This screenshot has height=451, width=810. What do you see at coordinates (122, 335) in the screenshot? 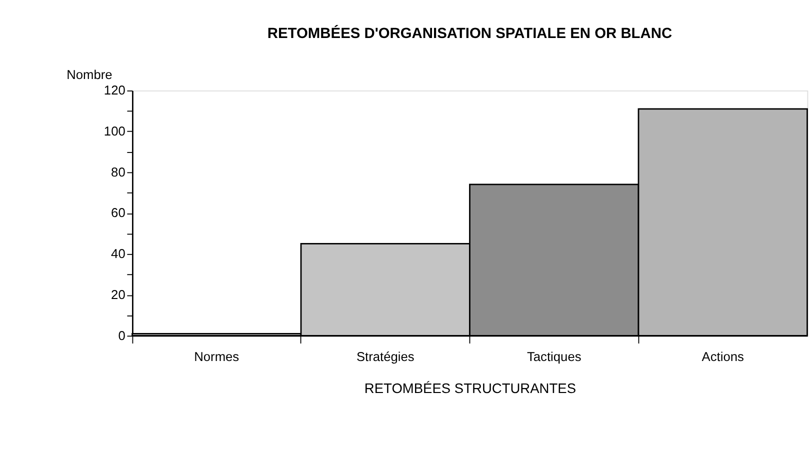
I see `y-tick-label: 0` at bounding box center [122, 335].